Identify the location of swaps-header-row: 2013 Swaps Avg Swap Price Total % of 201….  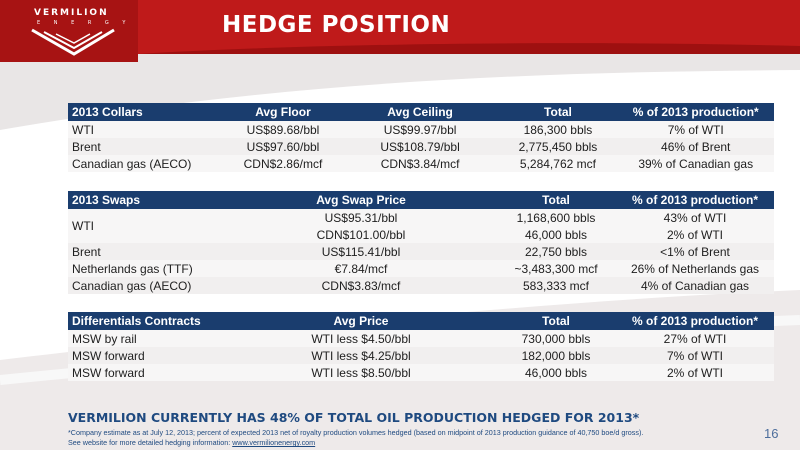
(421, 200).